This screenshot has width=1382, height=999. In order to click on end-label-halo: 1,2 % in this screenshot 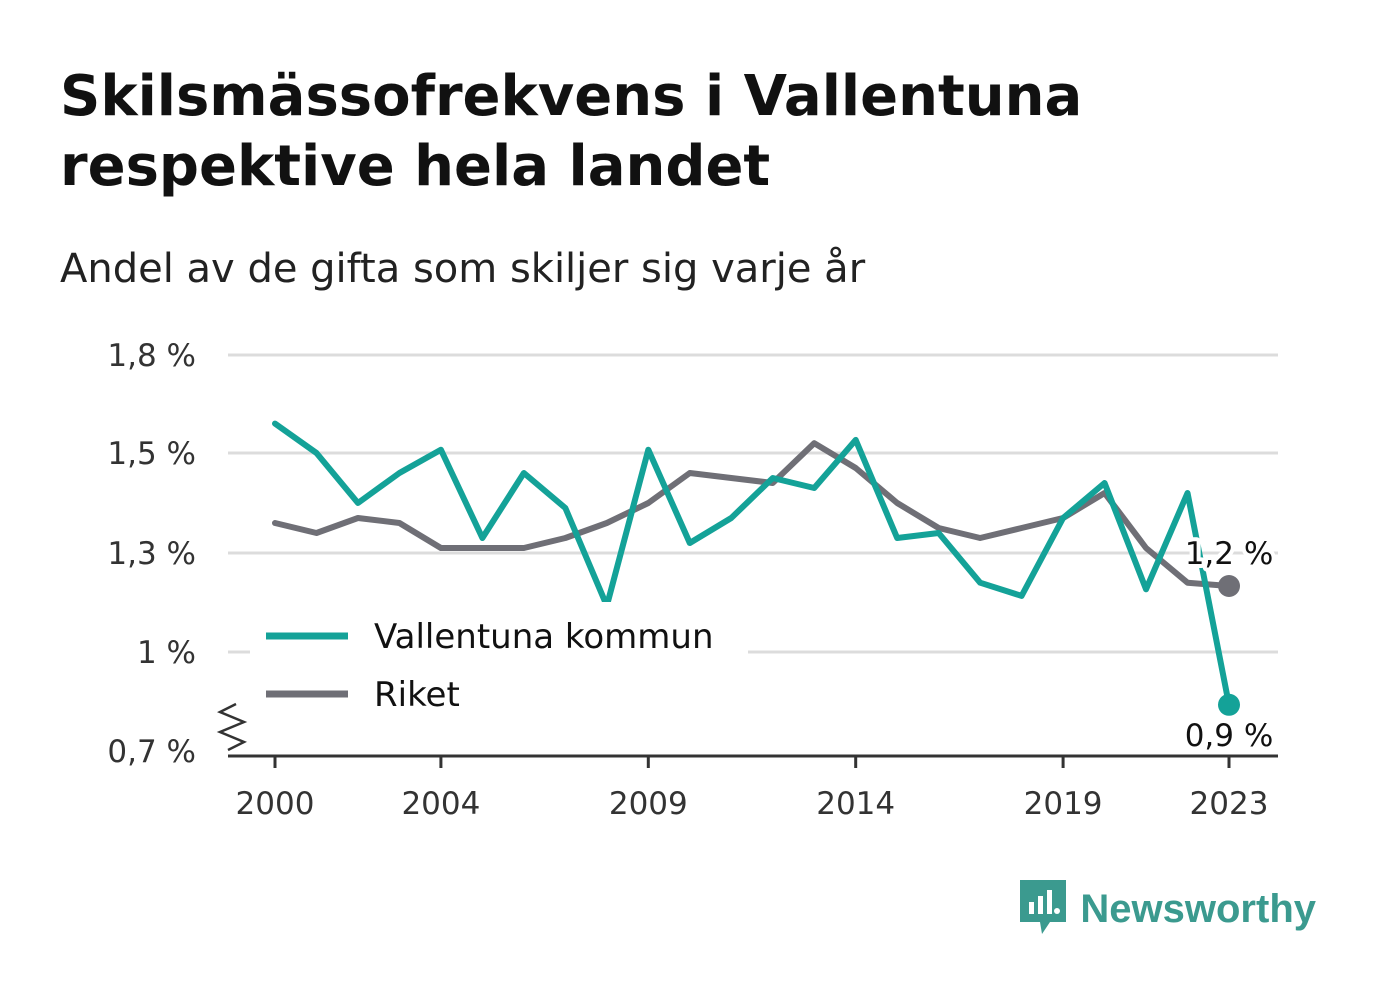, I will do `click(1229, 554)`.